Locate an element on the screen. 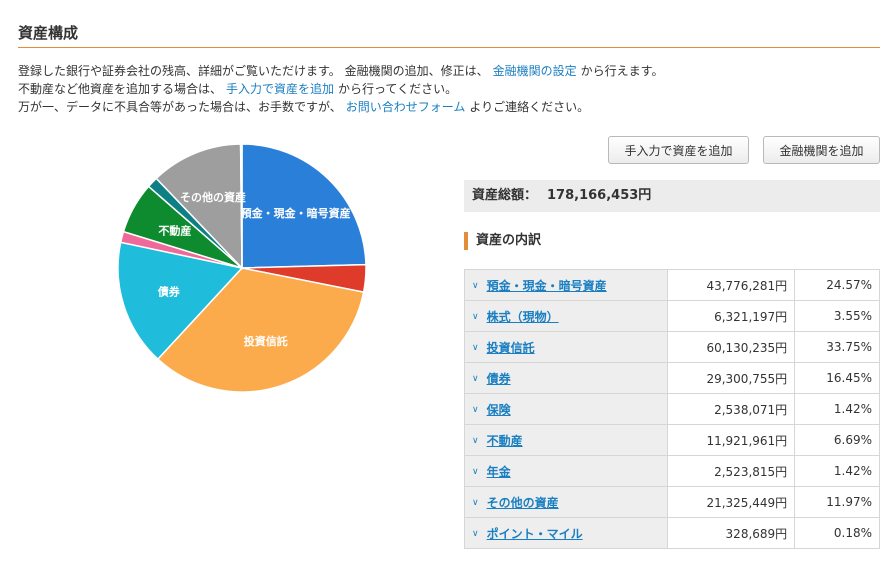 This screenshot has height=575, width=891. pie-slice-label: 債券 is located at coordinates (169, 291).